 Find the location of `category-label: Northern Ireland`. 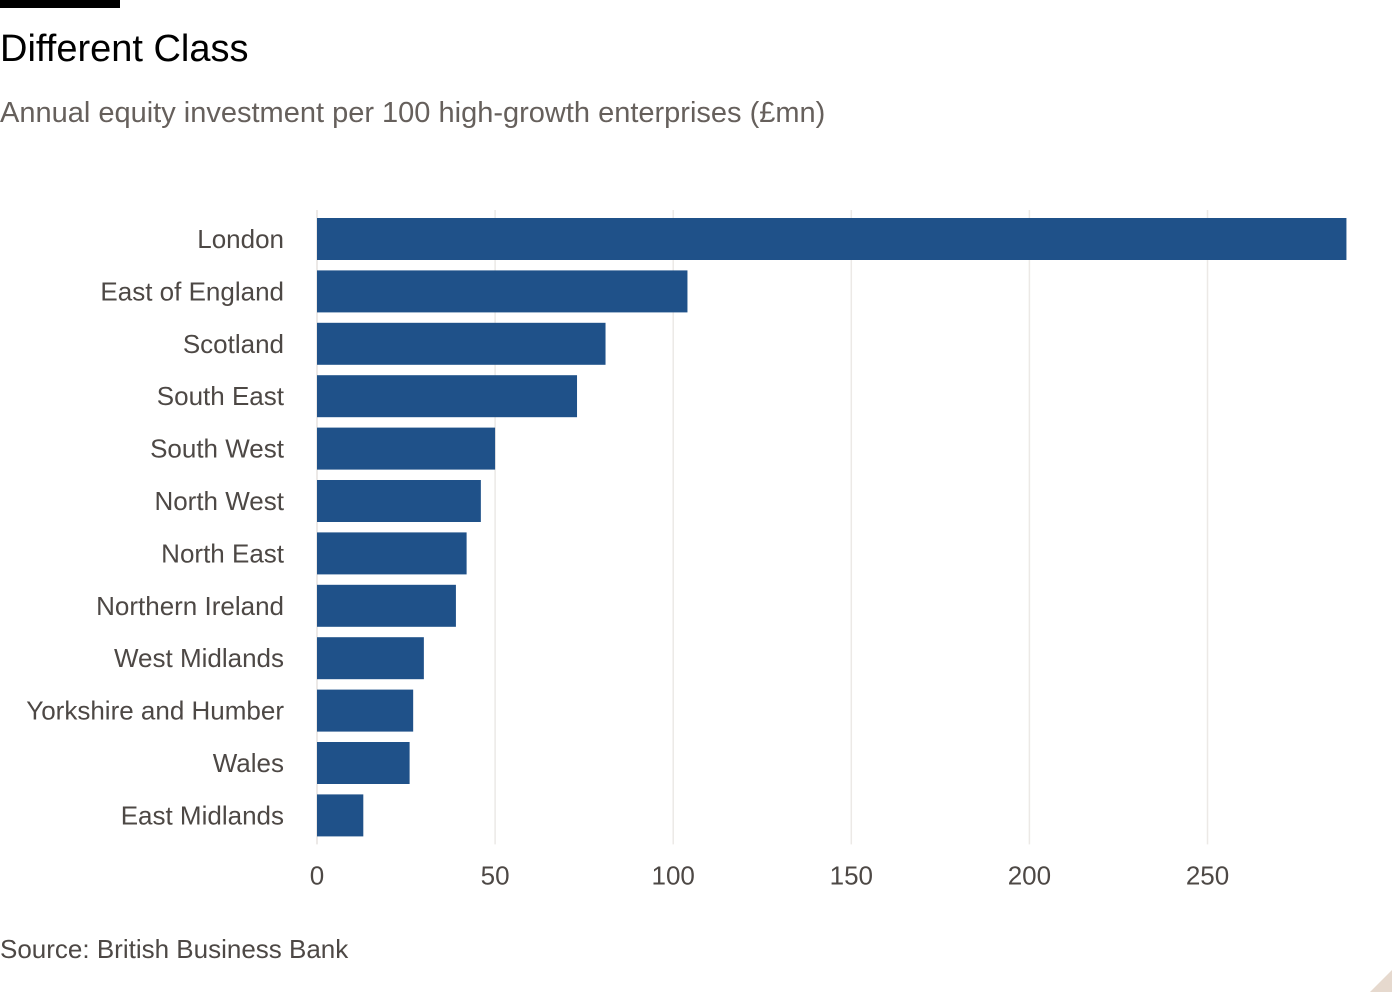

category-label: Northern Ireland is located at coordinates (190, 606).